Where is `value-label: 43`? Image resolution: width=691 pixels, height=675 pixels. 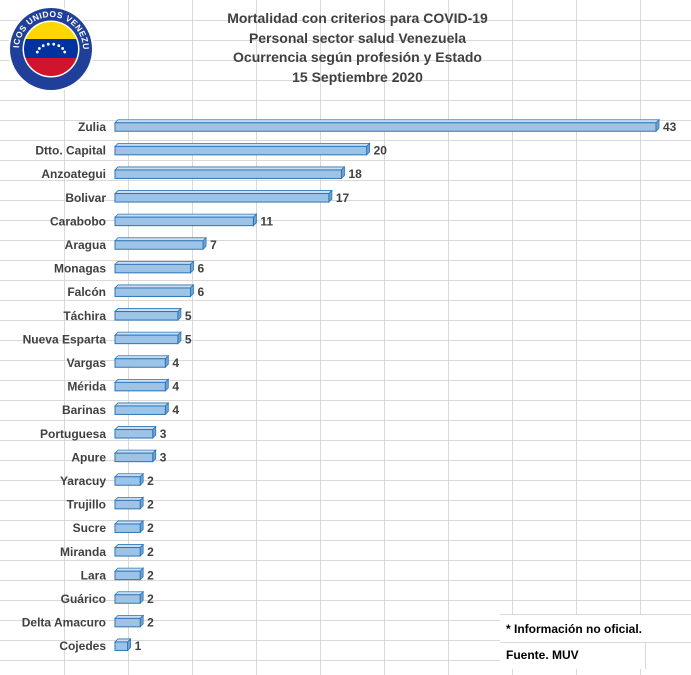 value-label: 43 is located at coordinates (670, 127).